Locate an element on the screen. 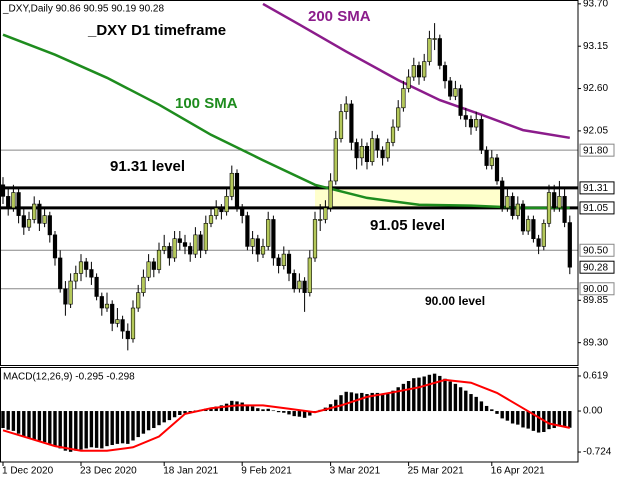 The width and height of the screenshot is (640, 480). x-tick-label: 23 Dec 2020 is located at coordinates (108, 471).